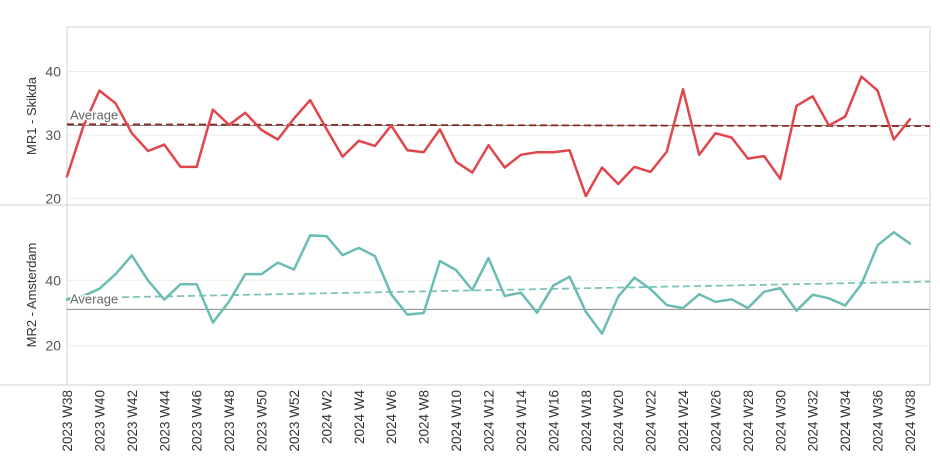 Image resolution: width=940 pixels, height=475 pixels. I want to click on x-tick-label: 2023 W44, so click(164, 421).